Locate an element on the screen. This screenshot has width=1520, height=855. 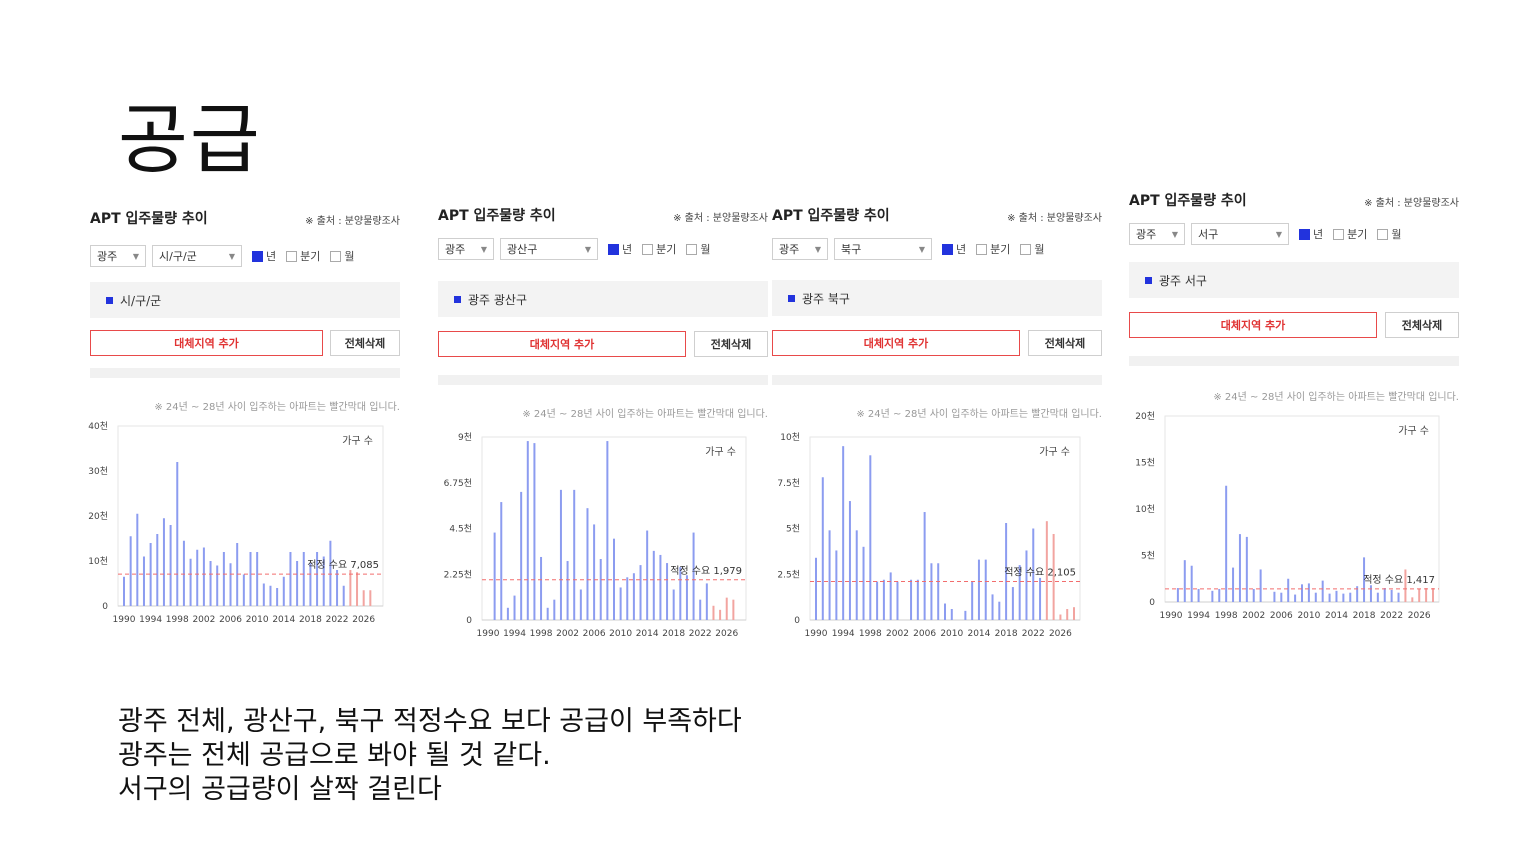
district-select: 북구 ▼ is located at coordinates (883, 249).